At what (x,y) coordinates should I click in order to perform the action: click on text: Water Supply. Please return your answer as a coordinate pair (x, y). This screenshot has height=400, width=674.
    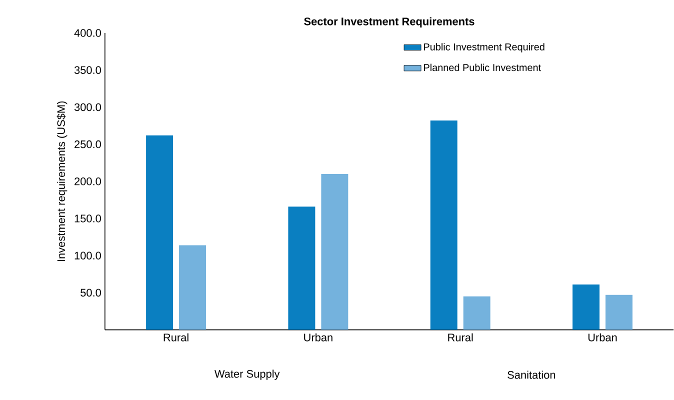
    Looking at the image, I should click on (247, 375).